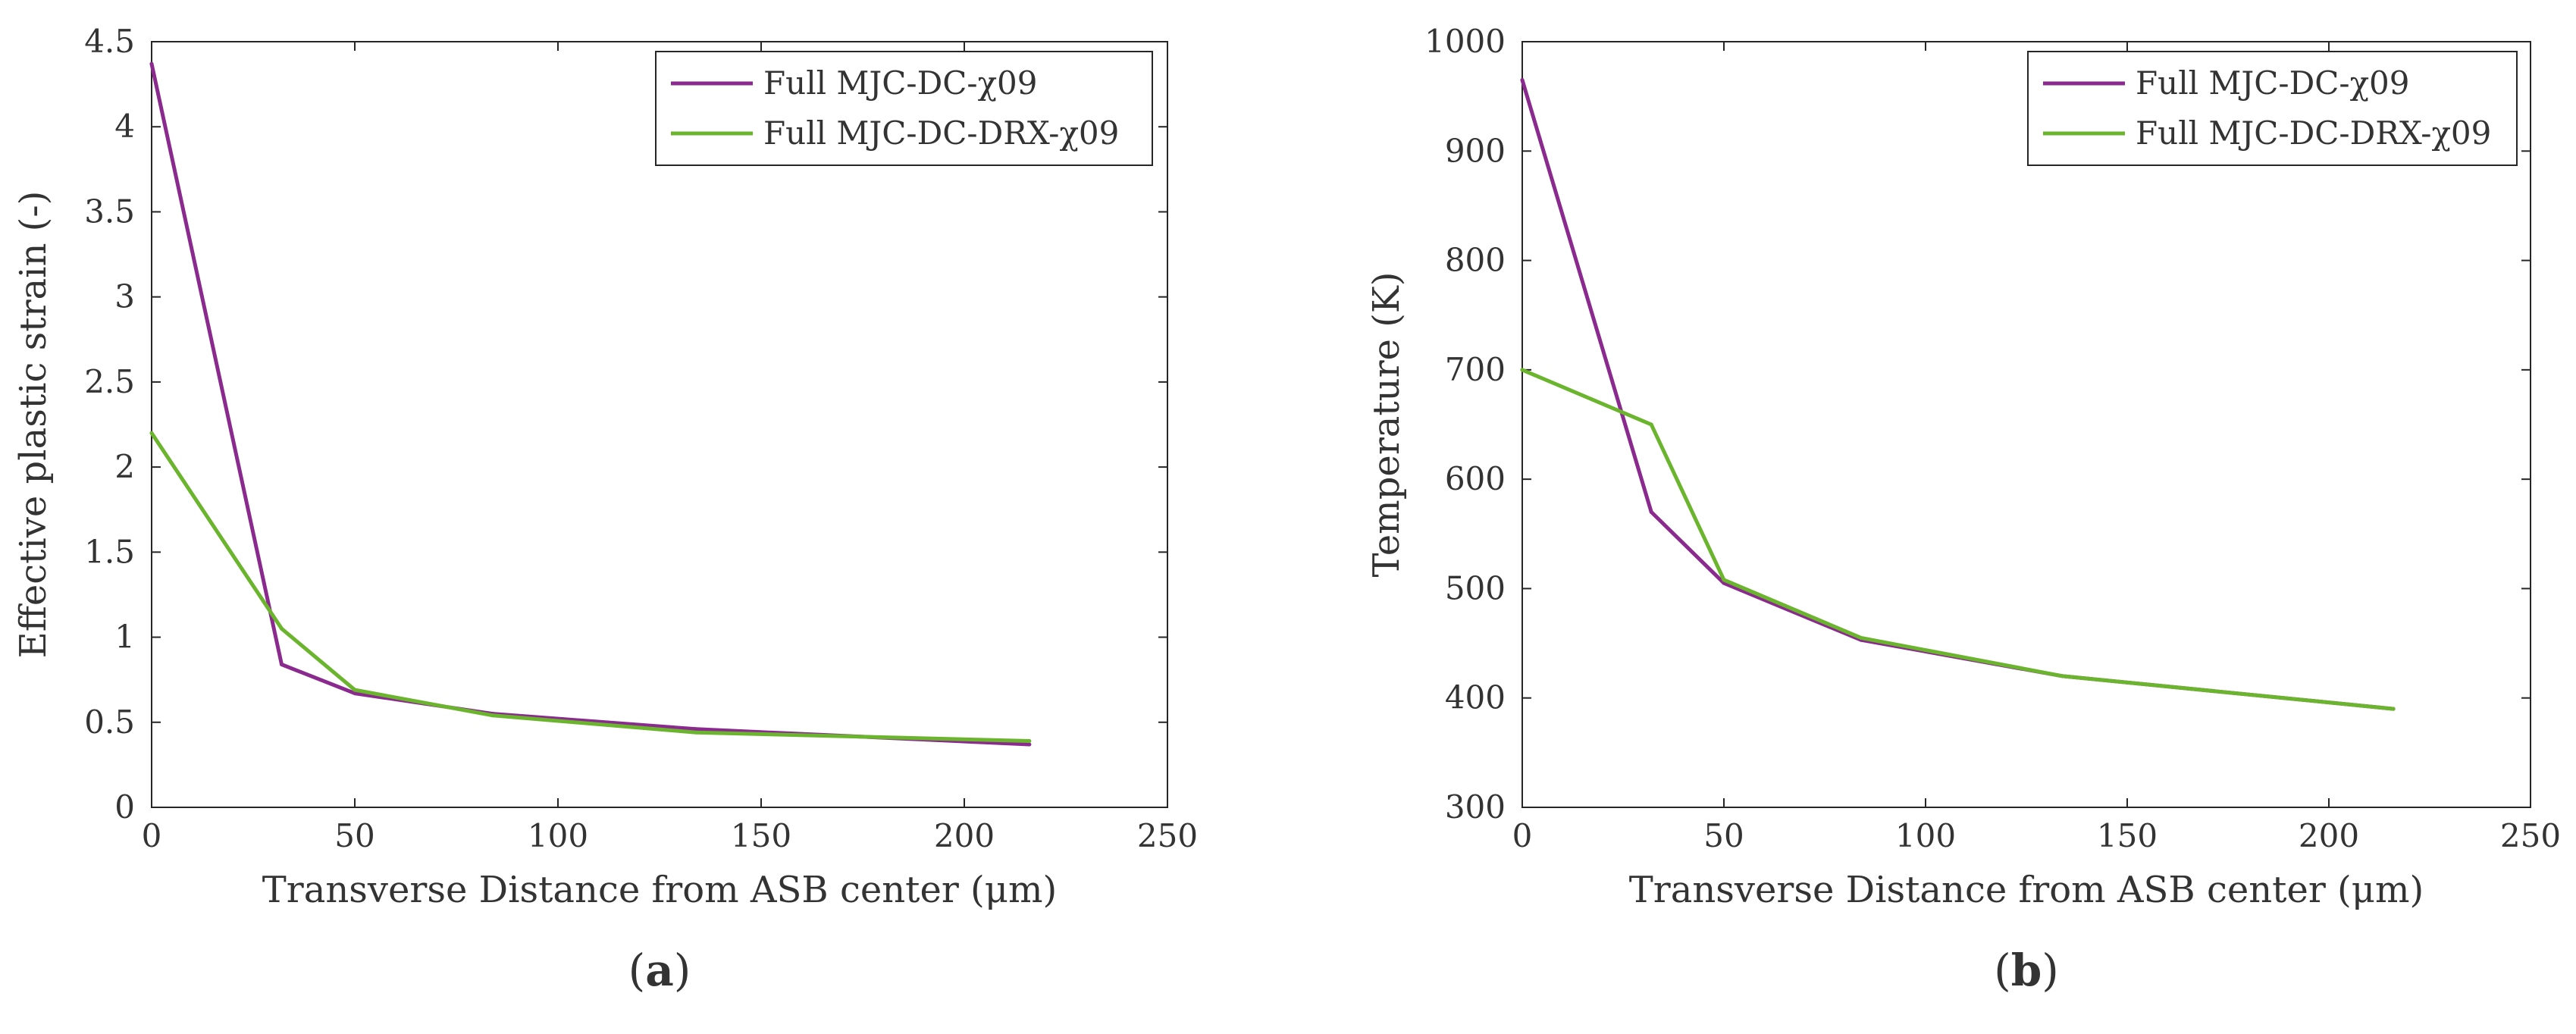 This screenshot has width=2576, height=1034. I want to click on y-tick-label: 300, so click(1476, 807).